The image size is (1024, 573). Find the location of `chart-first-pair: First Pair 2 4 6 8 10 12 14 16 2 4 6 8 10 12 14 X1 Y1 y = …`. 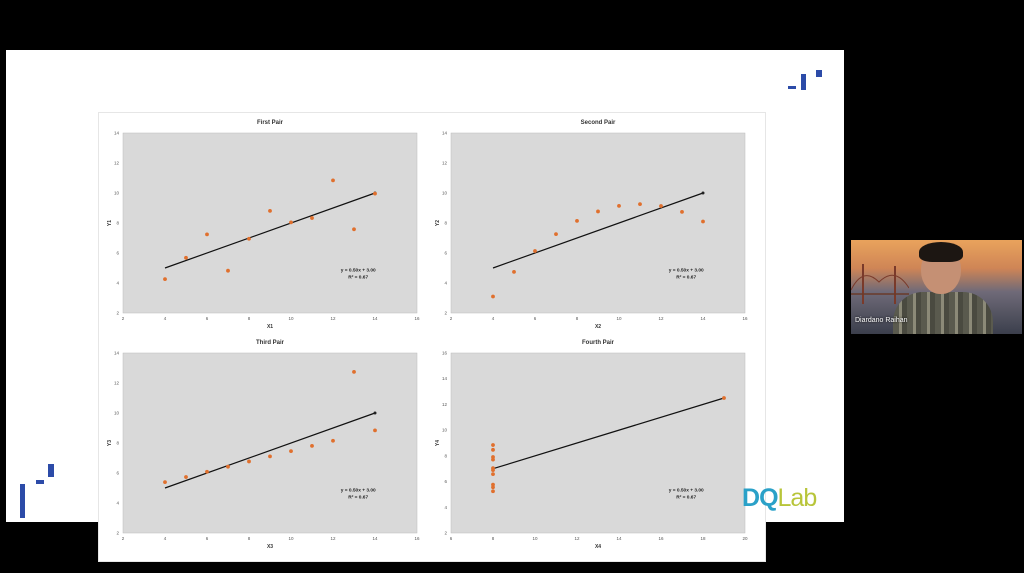

chart-first-pair: First Pair 2 4 6 8 10 12 14 16 2 4 6 8 10 12 14 X1 Y1 y = … is located at coordinates (266, 223).